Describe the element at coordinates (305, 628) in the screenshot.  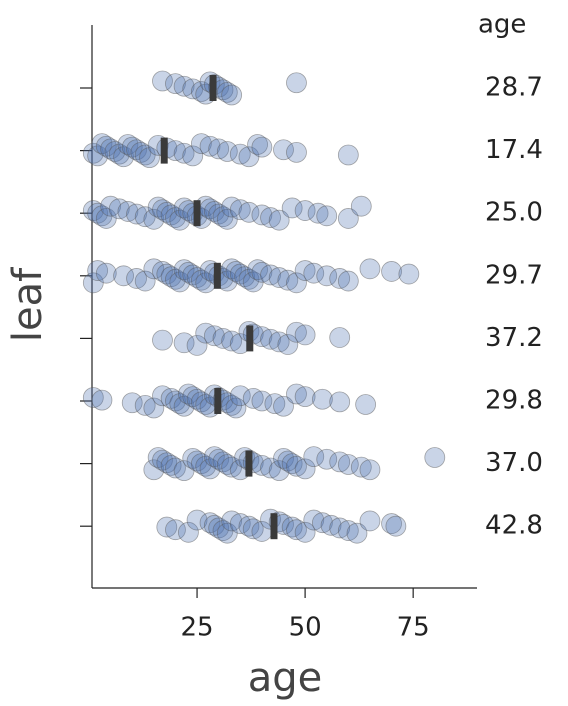
I see `x-tick-label: 50` at that location.